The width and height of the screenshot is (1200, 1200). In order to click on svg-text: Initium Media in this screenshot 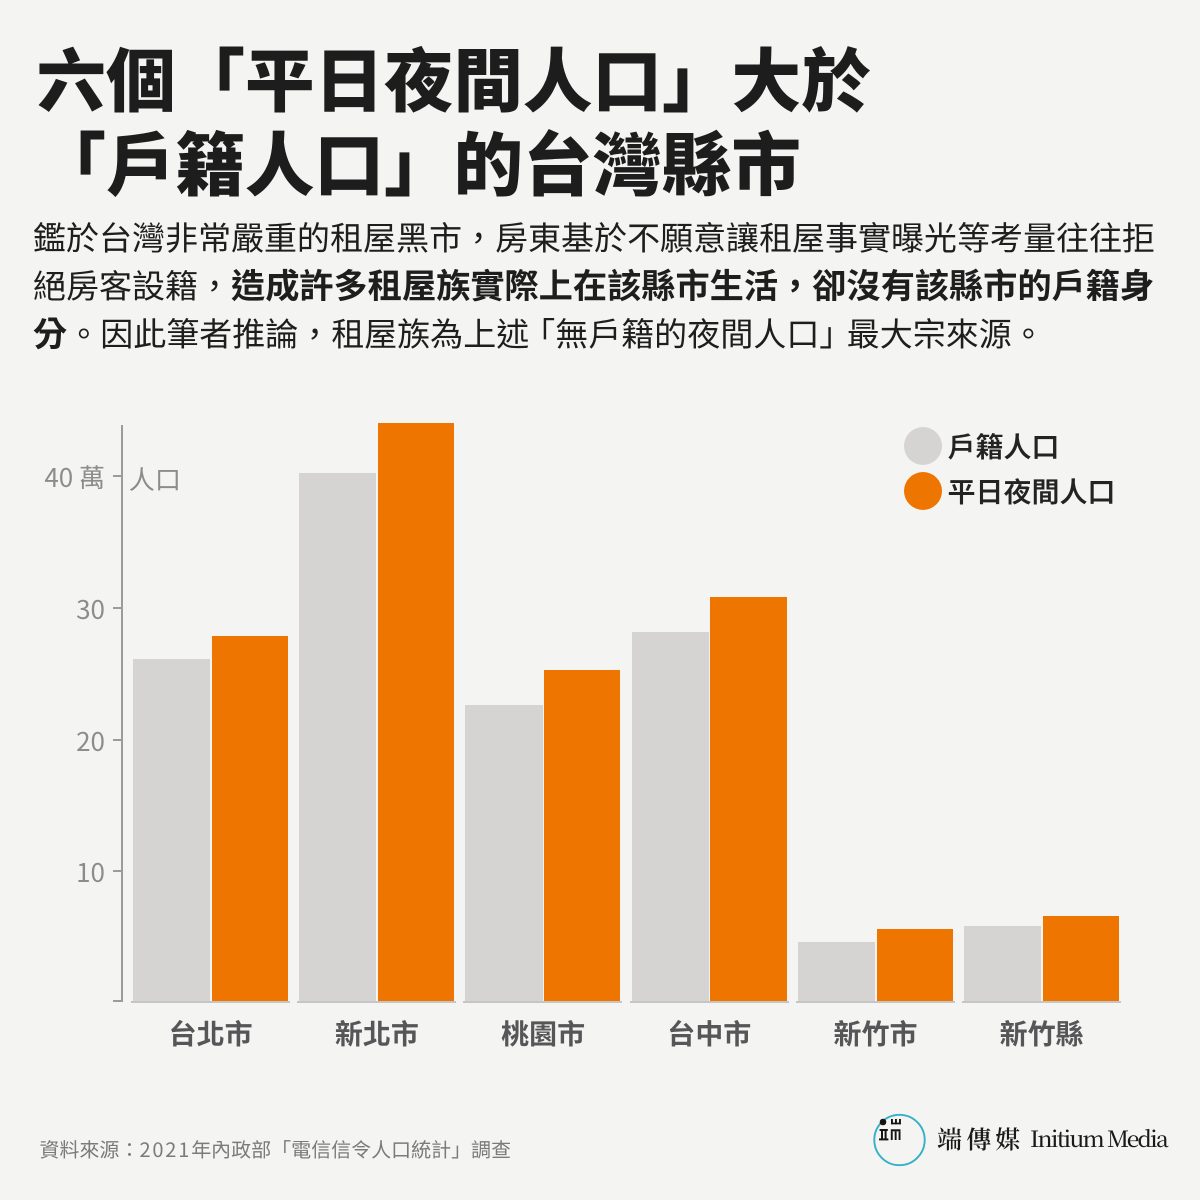, I will do `click(1099, 1138)`.